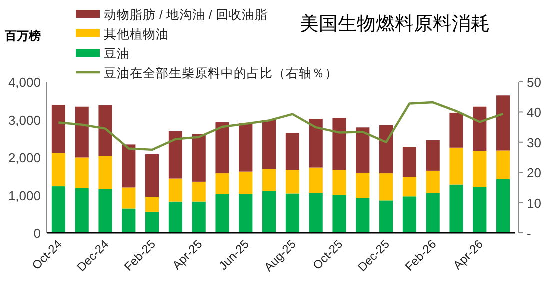 The image size is (550, 296). I want to click on y-axis-title: 百万榜, so click(22, 36).